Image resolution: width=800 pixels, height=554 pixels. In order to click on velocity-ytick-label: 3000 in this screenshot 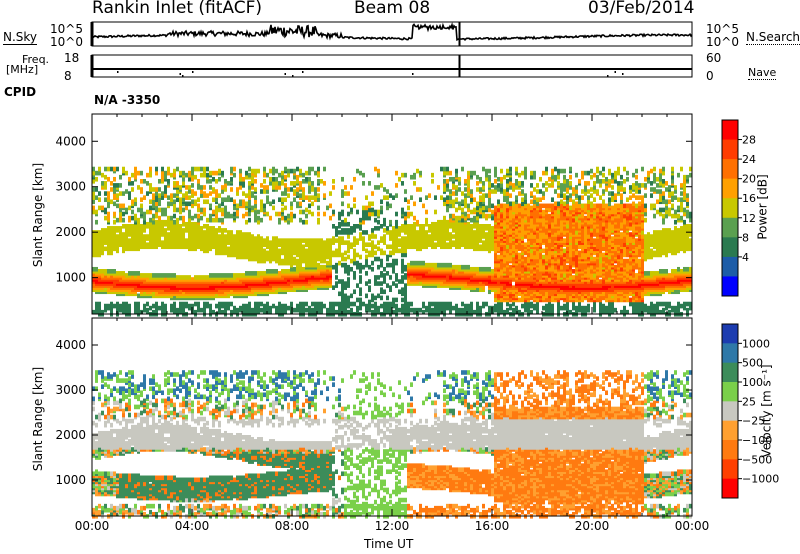, I will do `click(70, 390)`.